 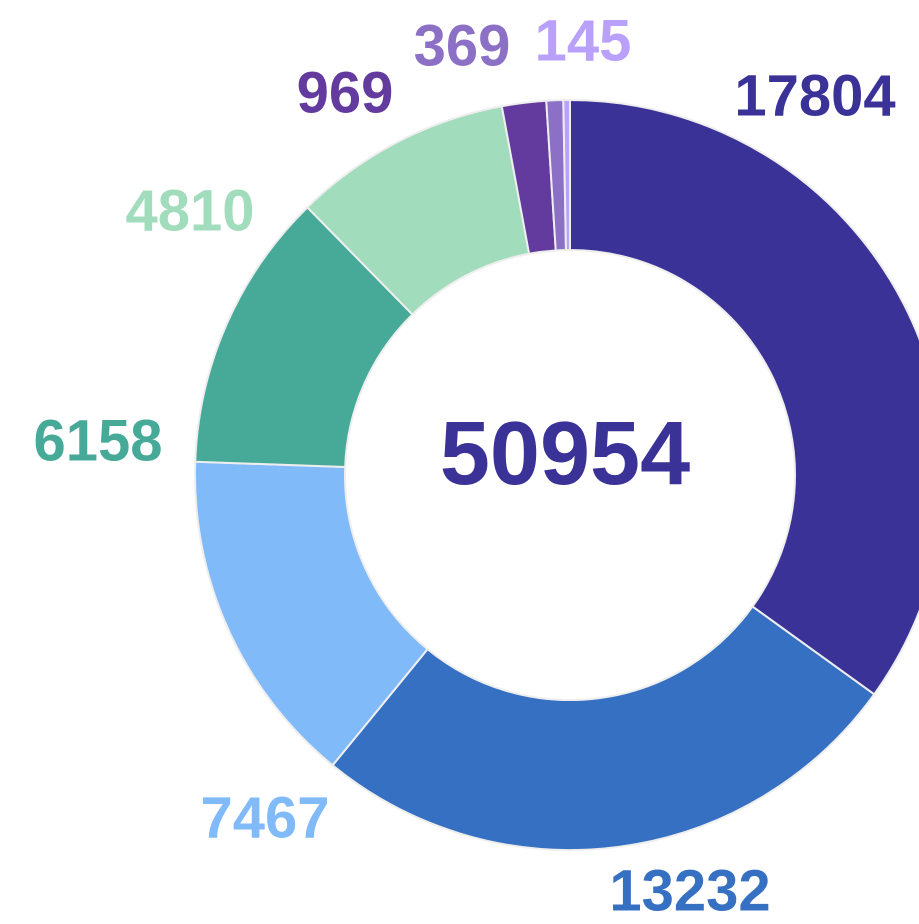 What do you see at coordinates (462, 45) in the screenshot?
I see `data-label: 369` at bounding box center [462, 45].